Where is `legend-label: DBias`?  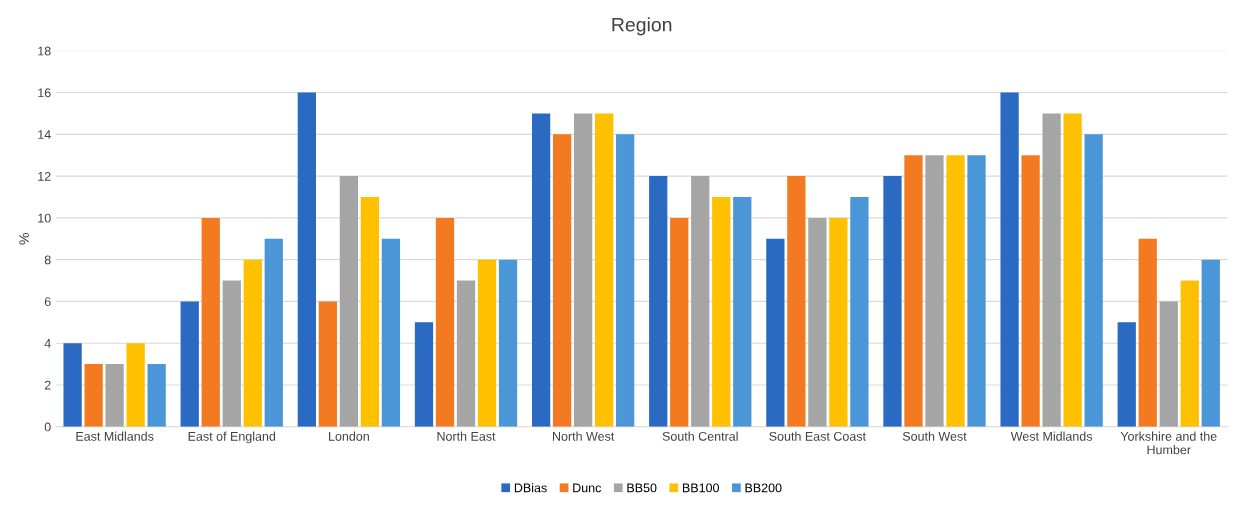 legend-label: DBias is located at coordinates (530, 488).